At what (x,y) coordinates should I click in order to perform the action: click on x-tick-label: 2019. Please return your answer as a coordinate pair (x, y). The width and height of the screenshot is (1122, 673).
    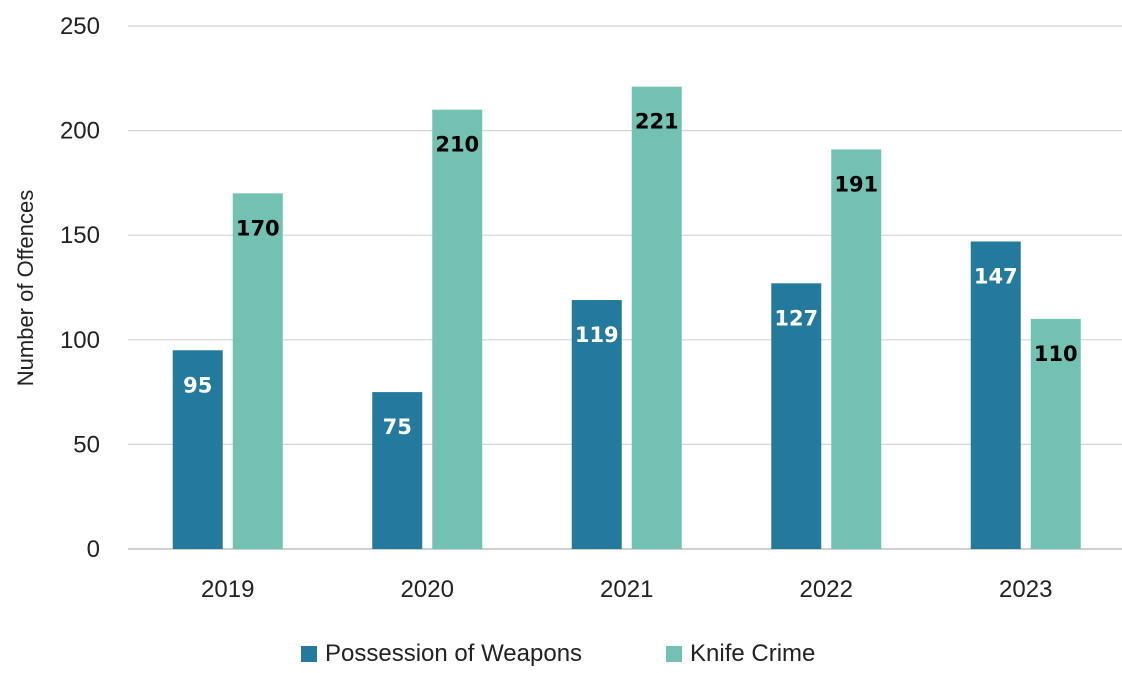
    Looking at the image, I should click on (227, 589).